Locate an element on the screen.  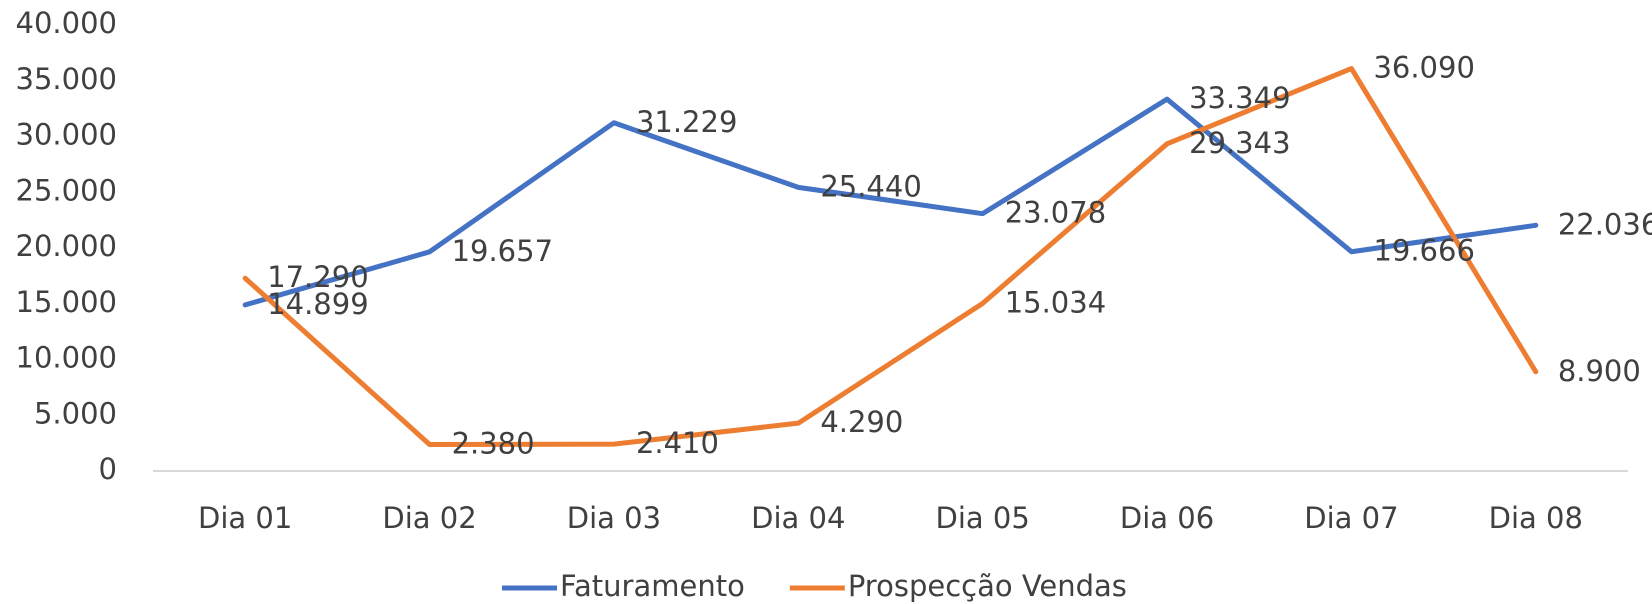
legend-label: Prospecção Vendas is located at coordinates (987, 586).